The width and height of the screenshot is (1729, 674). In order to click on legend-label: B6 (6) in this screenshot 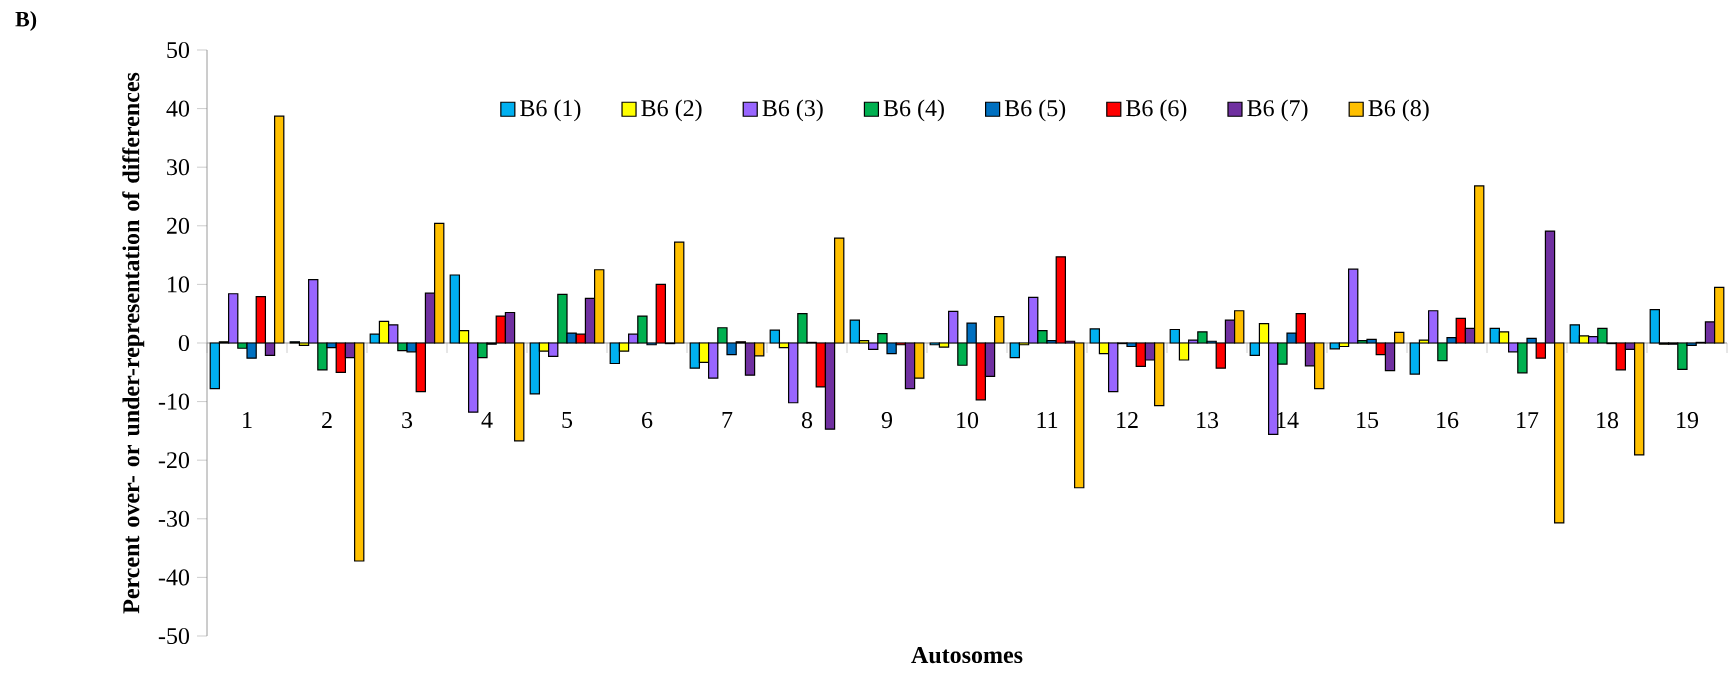, I will do `click(1156, 110)`.